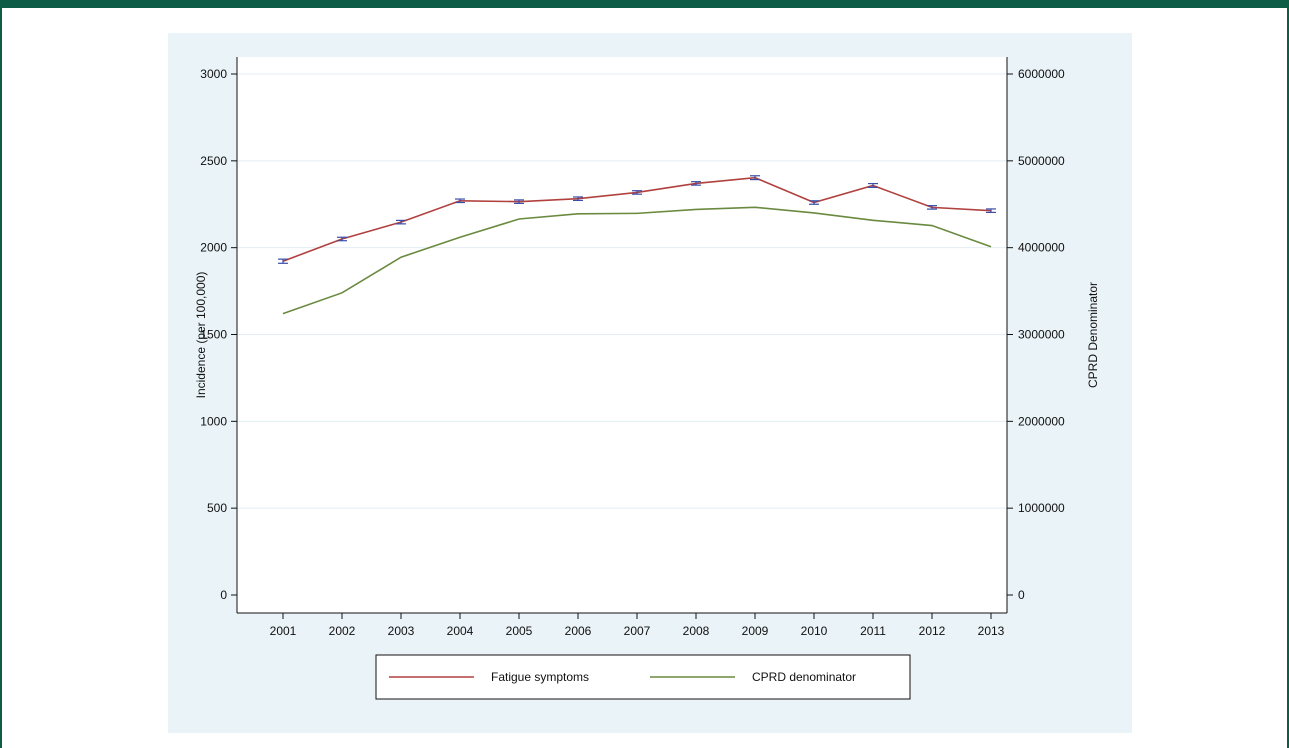 The image size is (1289, 748). I want to click on left-axis-title: Incidence (per 100,000), so click(201, 335).